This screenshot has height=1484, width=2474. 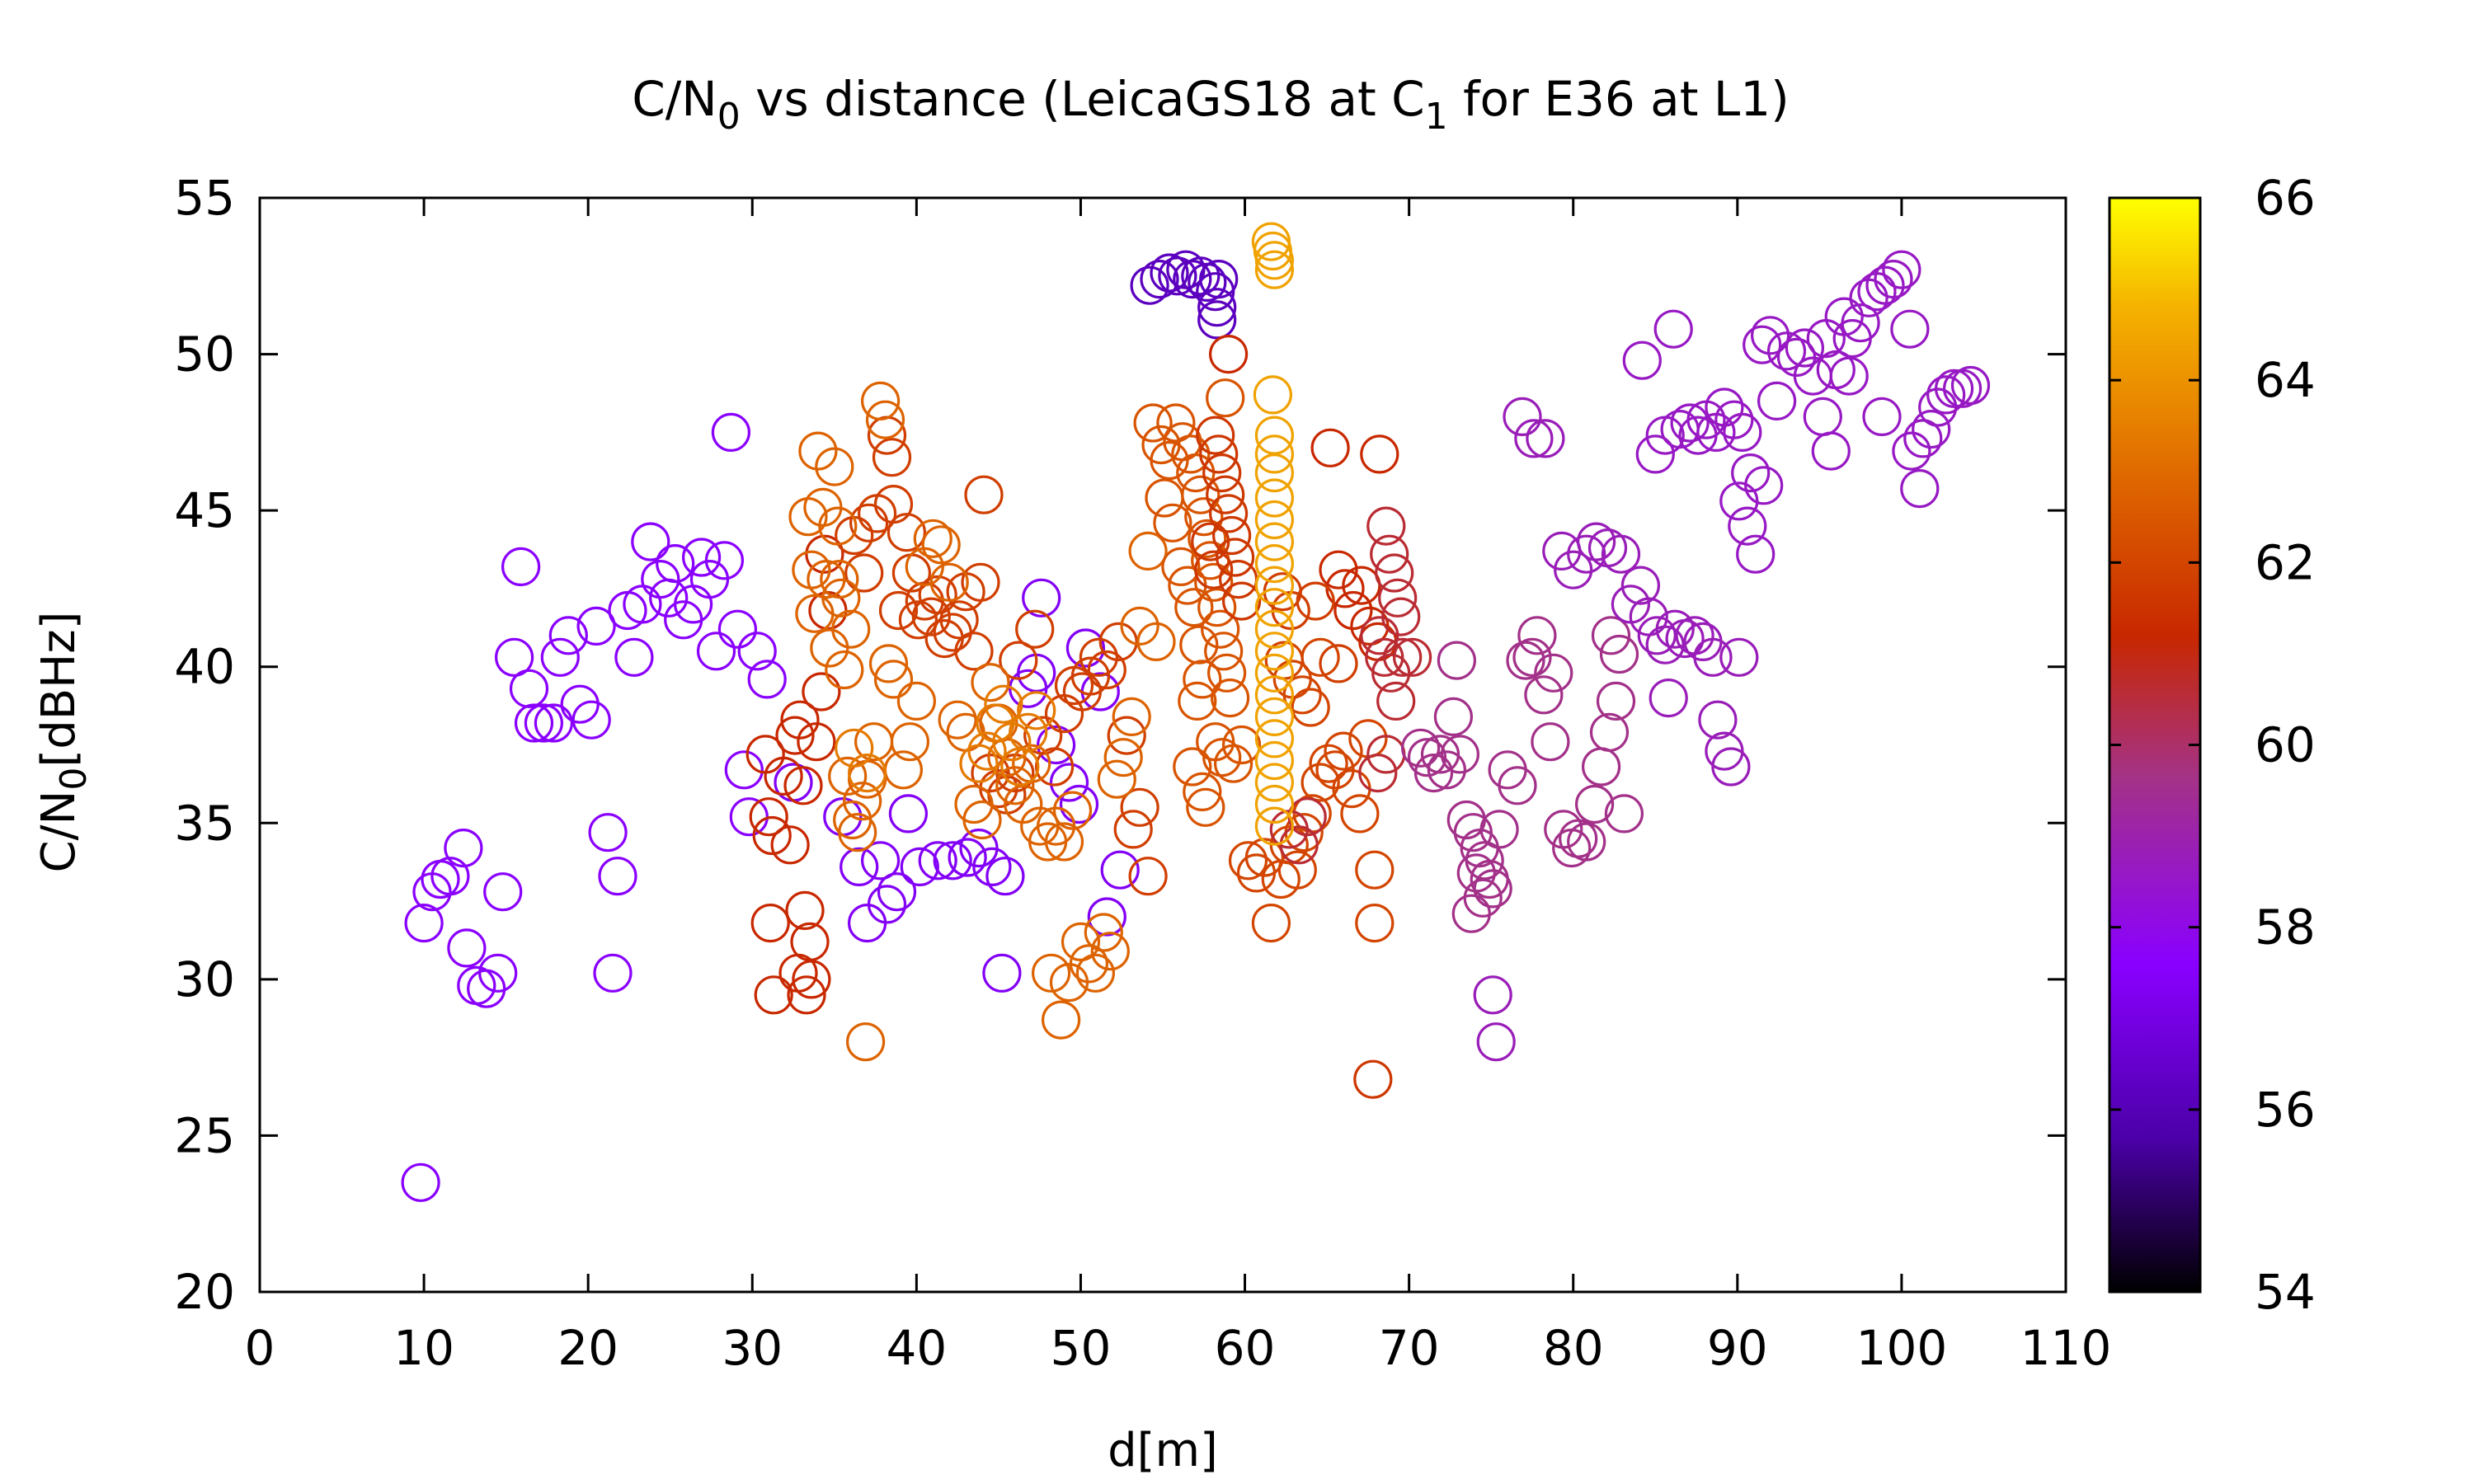 I want to click on x-tick-label: 10, so click(x=423, y=1348).